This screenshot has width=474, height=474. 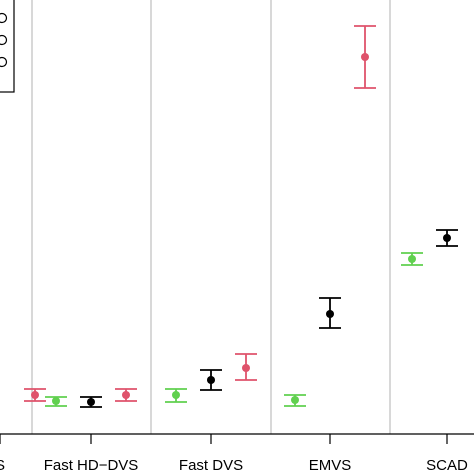 What do you see at coordinates (330, 465) in the screenshot?
I see `tick-label-3: EMVS` at bounding box center [330, 465].